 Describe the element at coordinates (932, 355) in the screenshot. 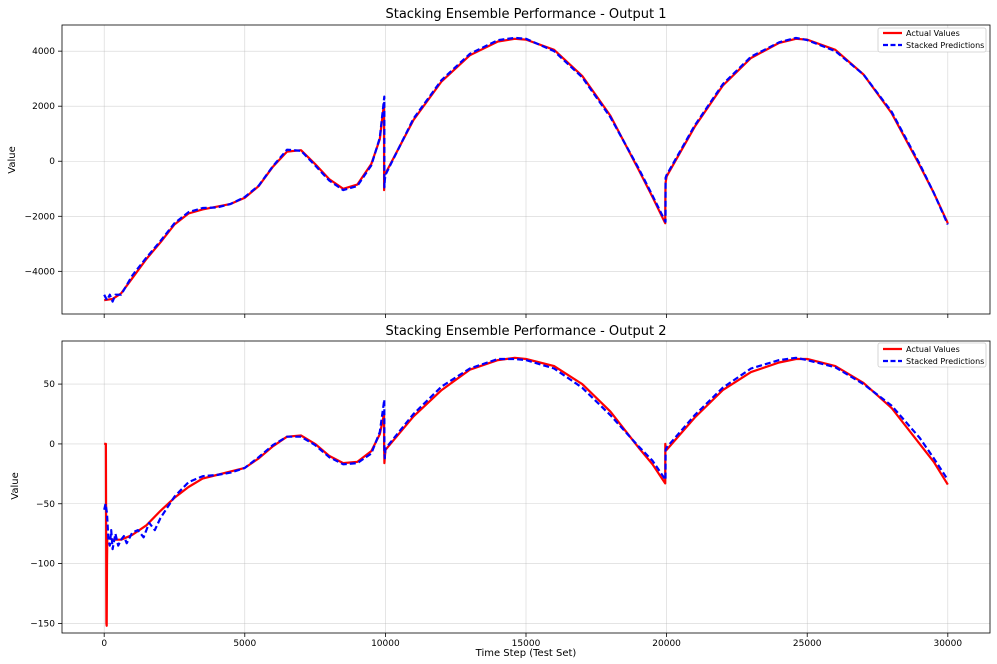

I see `legend-output-2: Actual Values Stacked Predictions` at that location.